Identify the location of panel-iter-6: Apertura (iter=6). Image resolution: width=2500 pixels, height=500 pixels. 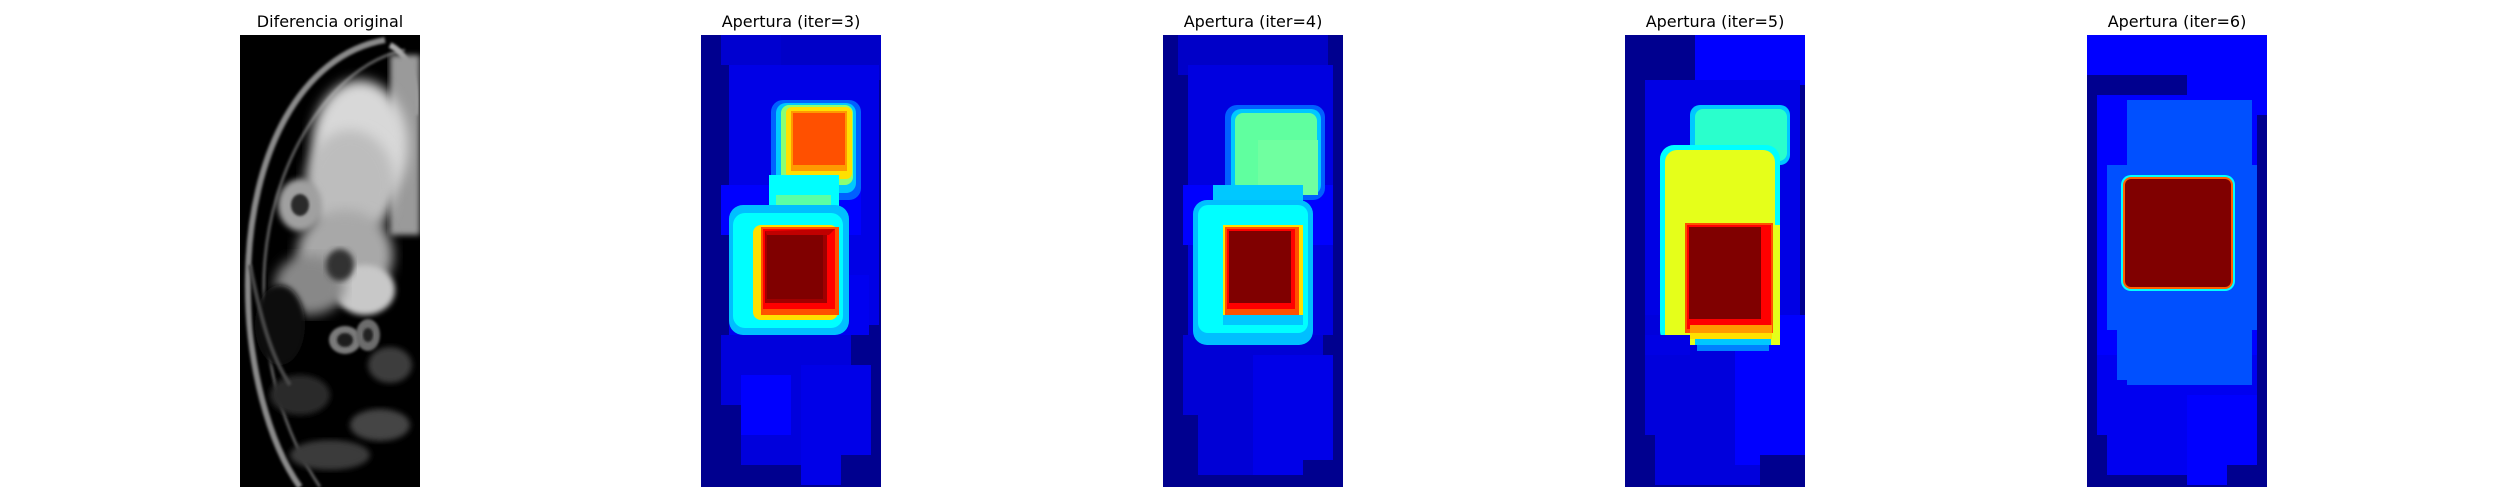
(2177, 250).